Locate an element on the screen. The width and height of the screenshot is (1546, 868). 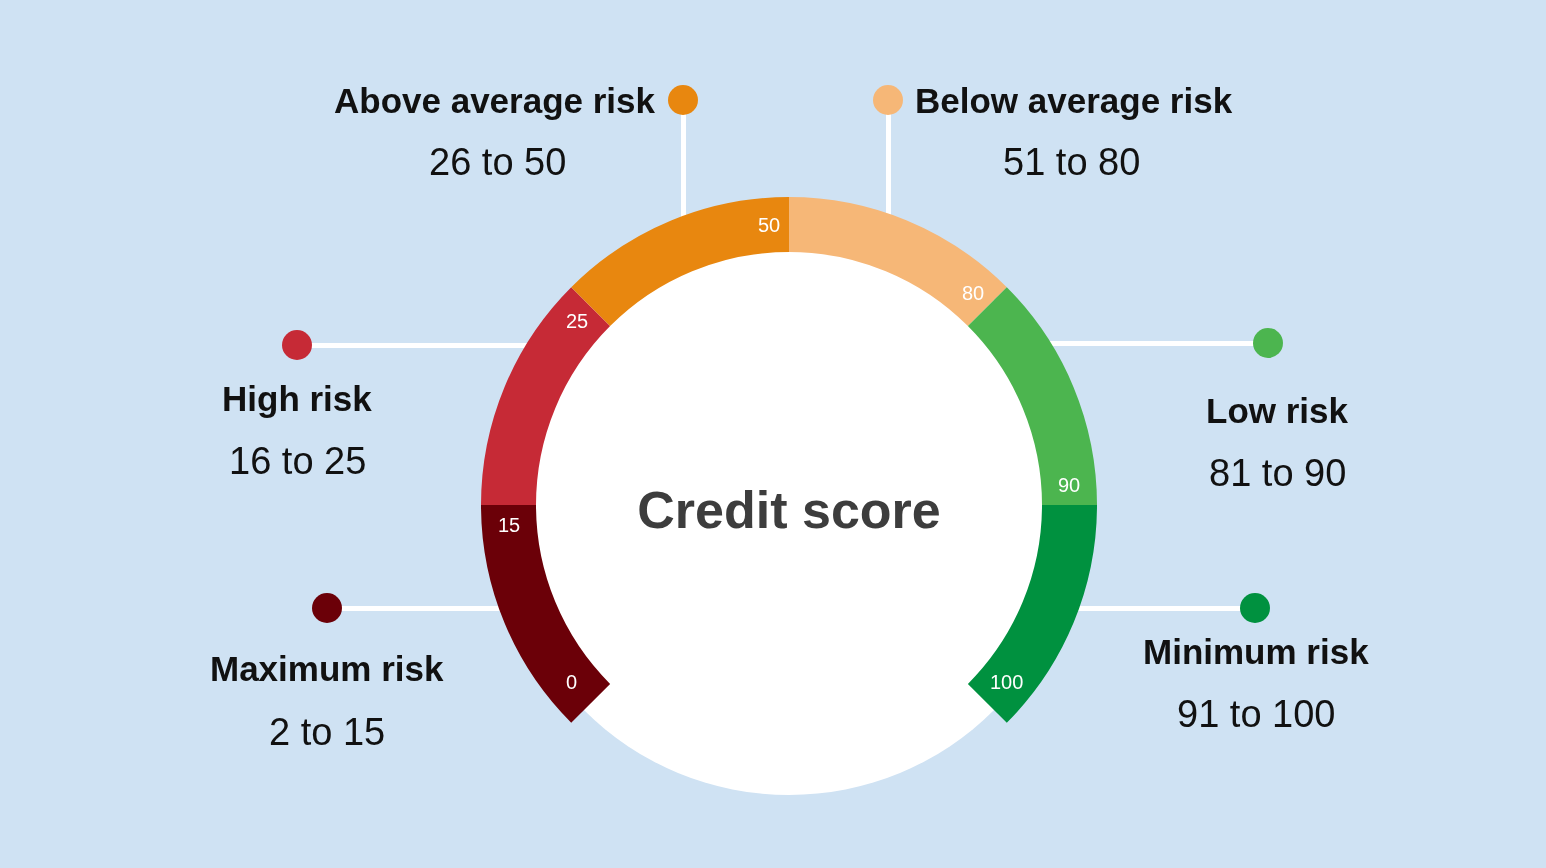
text: 16 to 25 is located at coordinates (298, 461).